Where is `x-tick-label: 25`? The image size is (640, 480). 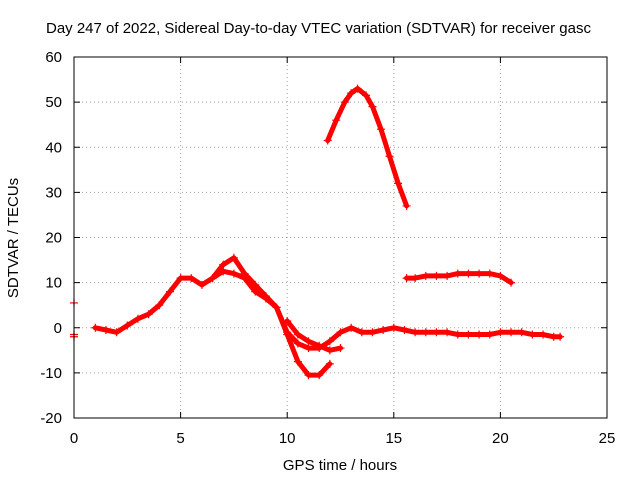
x-tick-label: 25 is located at coordinates (607, 438).